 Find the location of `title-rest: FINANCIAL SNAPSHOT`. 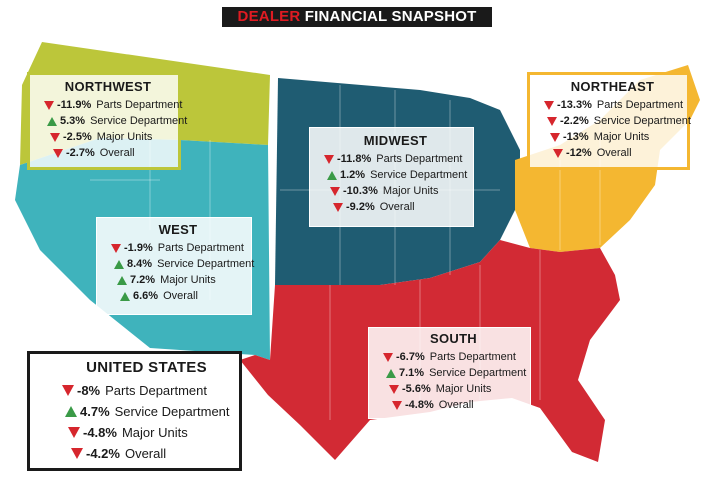

title-rest: FINANCIAL SNAPSHOT is located at coordinates (388, 16).